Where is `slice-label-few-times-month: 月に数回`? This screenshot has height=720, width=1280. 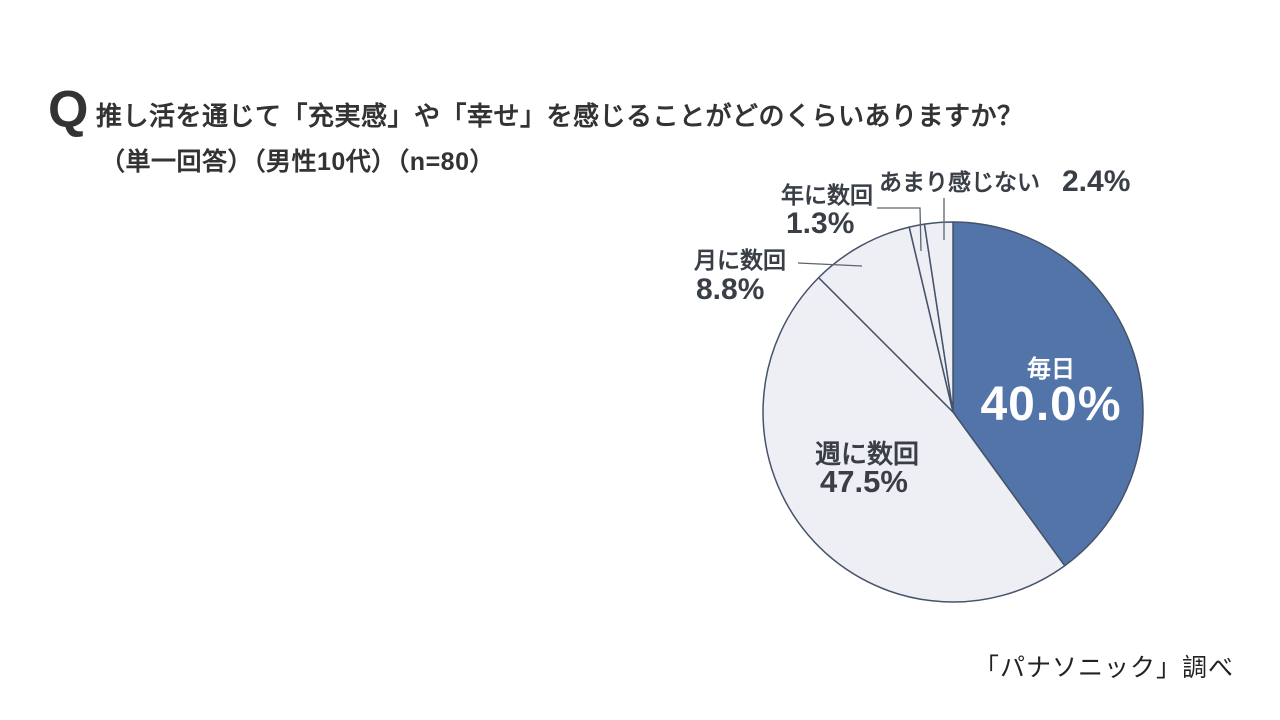
slice-label-few-times-month: 月に数回 is located at coordinates (740, 260).